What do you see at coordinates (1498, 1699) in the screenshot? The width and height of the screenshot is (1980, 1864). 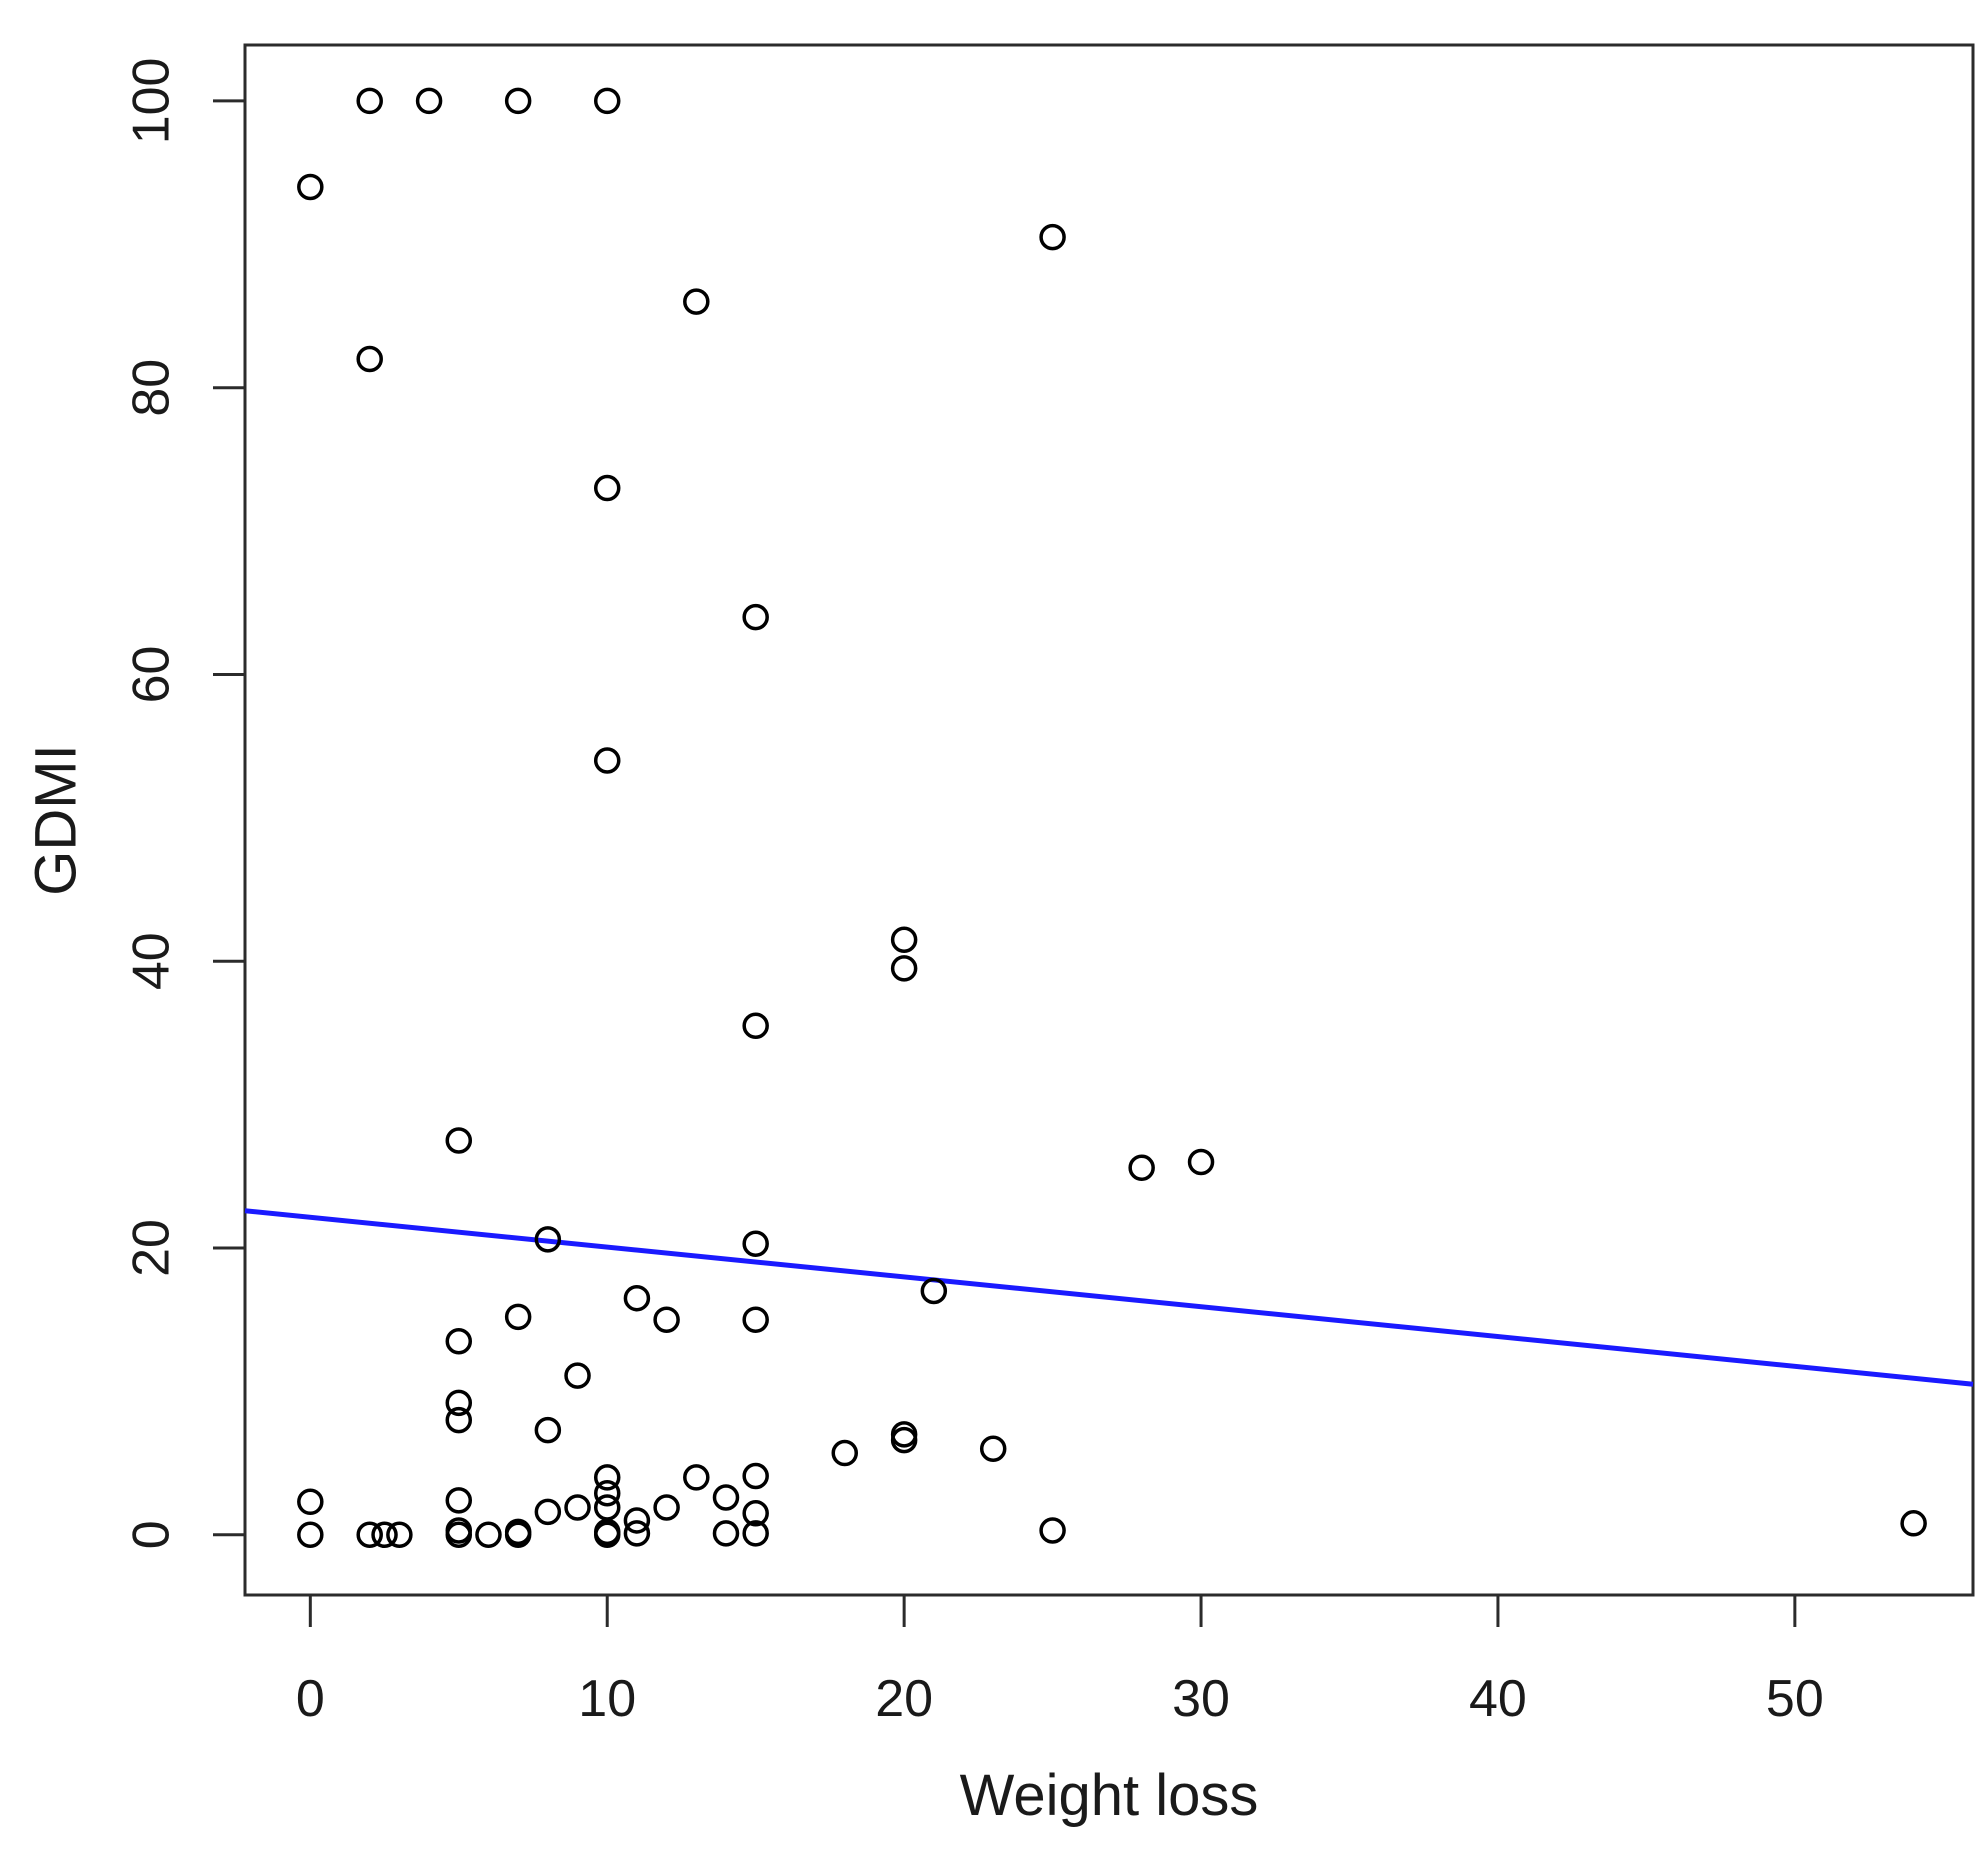 I see `x-axis-tick-label: 40` at bounding box center [1498, 1699].